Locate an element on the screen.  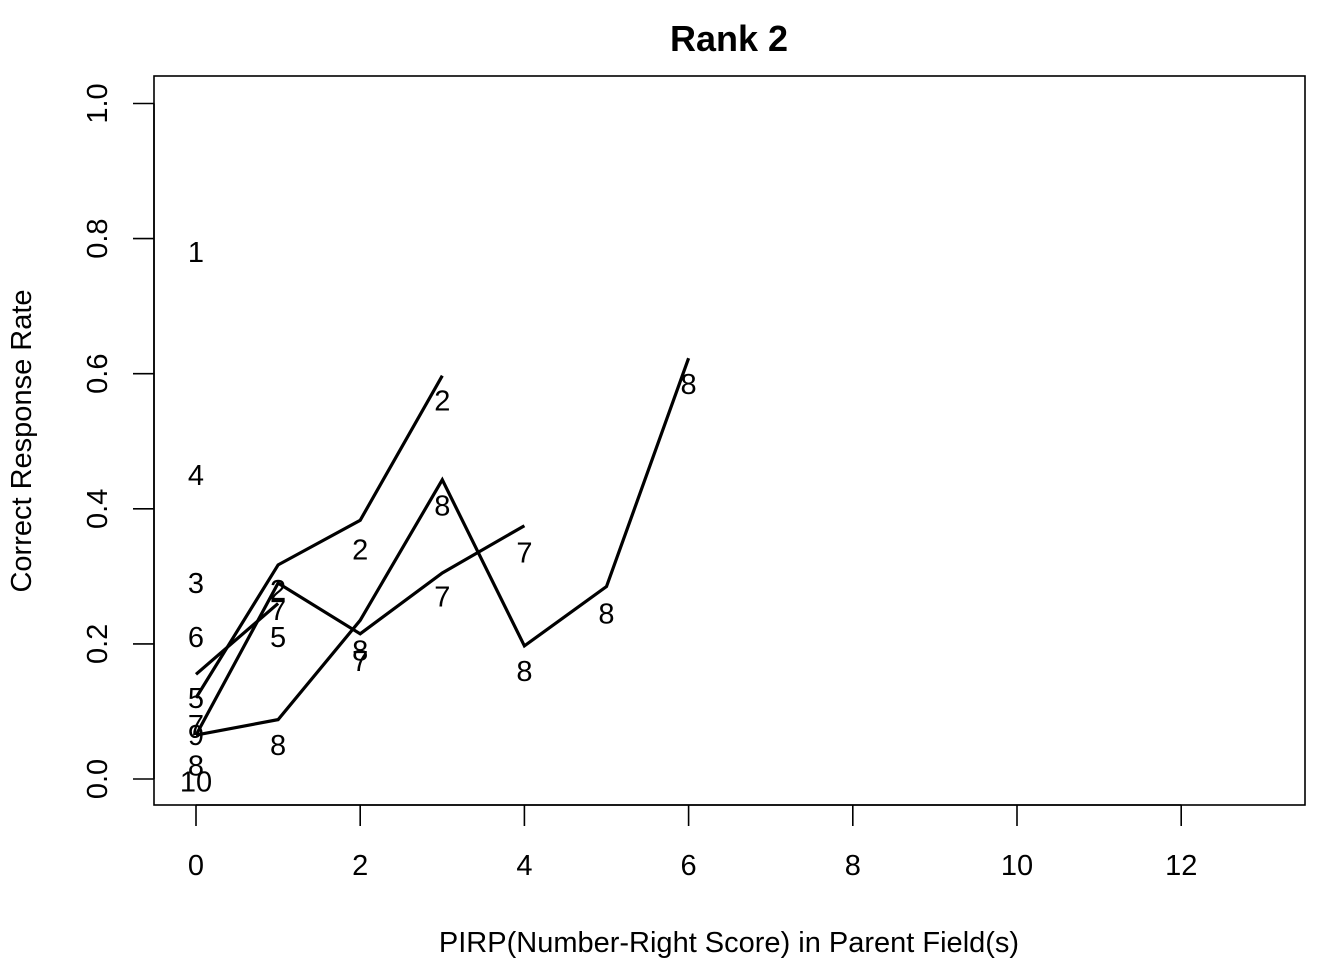
y-tick-label: 0.6 is located at coordinates (98, 374).